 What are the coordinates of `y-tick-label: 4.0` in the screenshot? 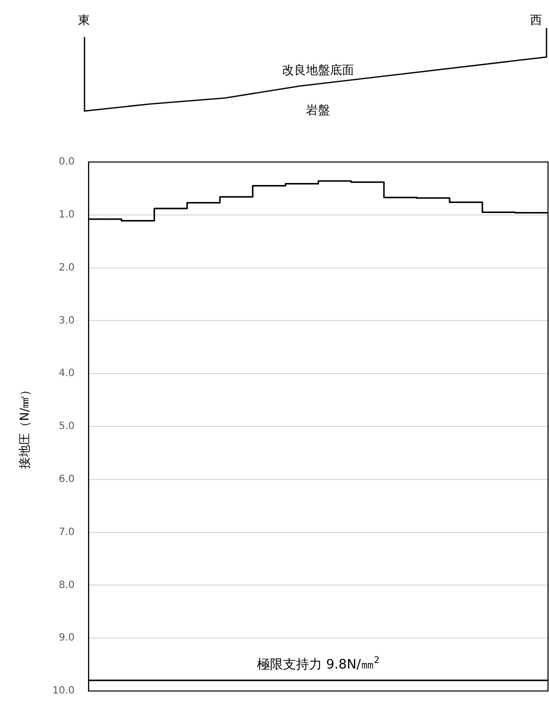 It's located at (66, 374).